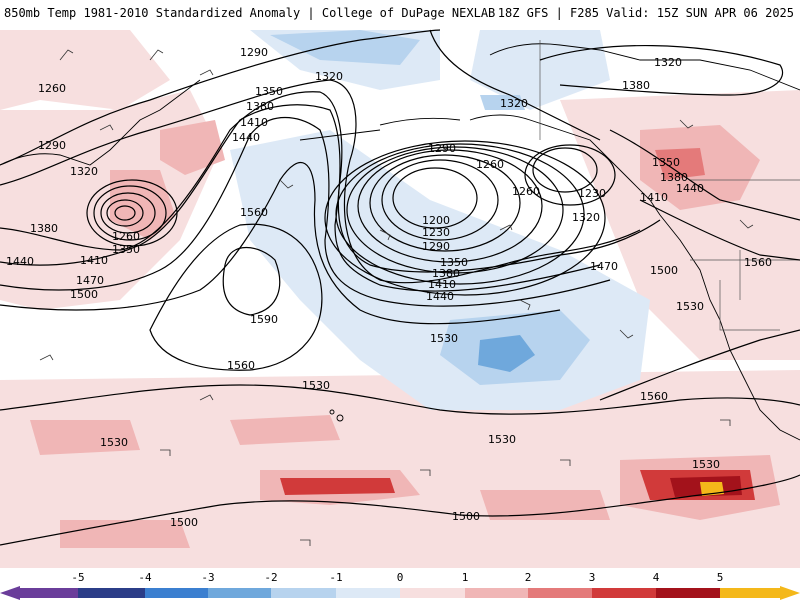 This screenshot has width=800, height=600. I want to click on contour-label: 1470, so click(90, 280).